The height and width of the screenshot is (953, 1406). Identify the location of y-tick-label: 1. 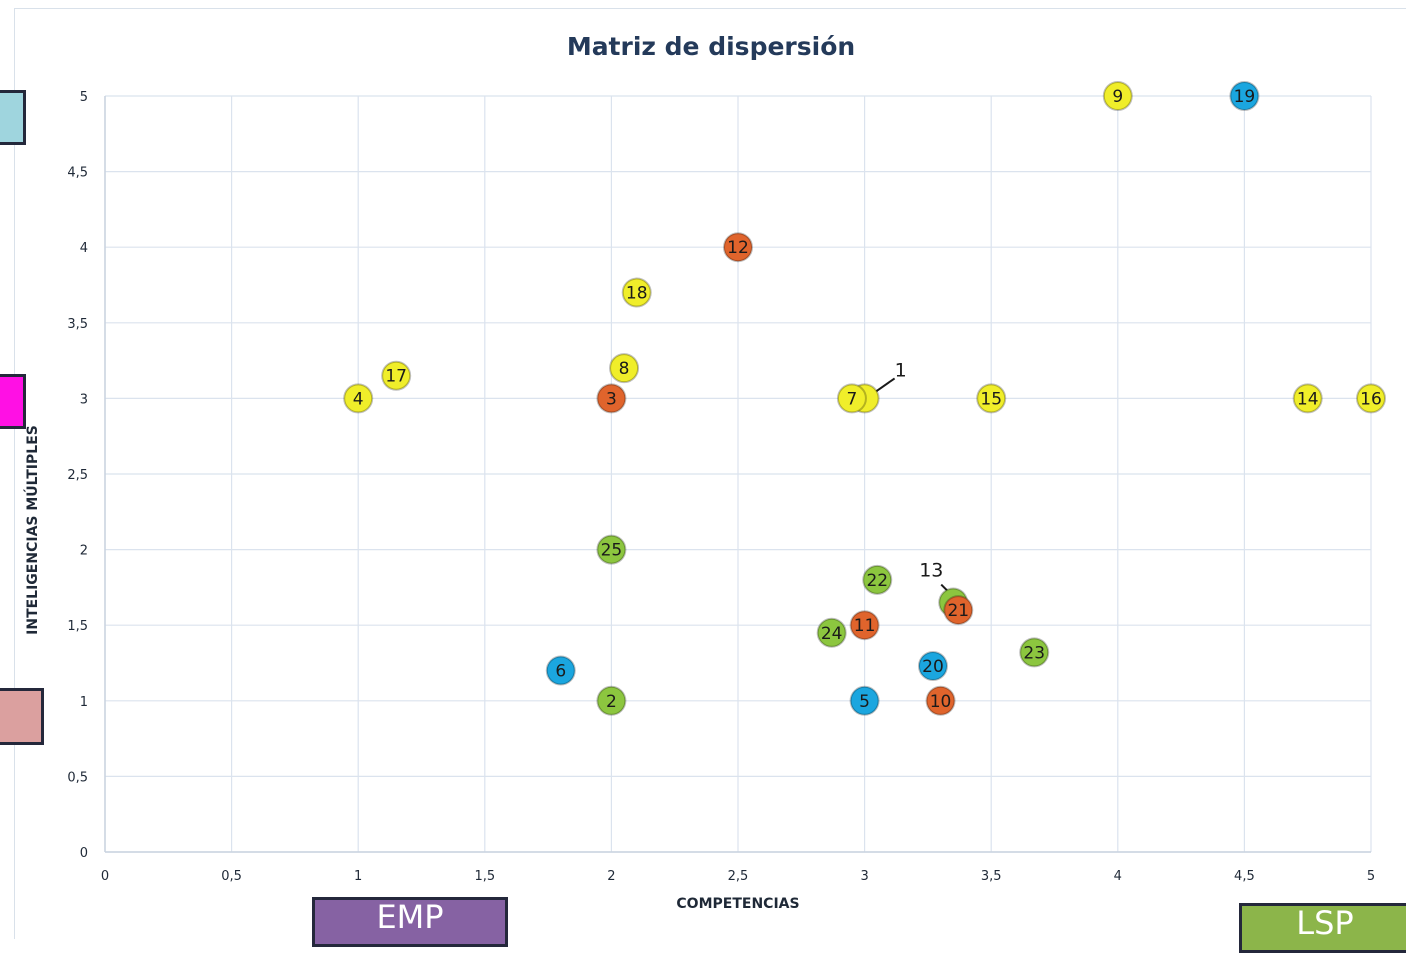
(84, 702).